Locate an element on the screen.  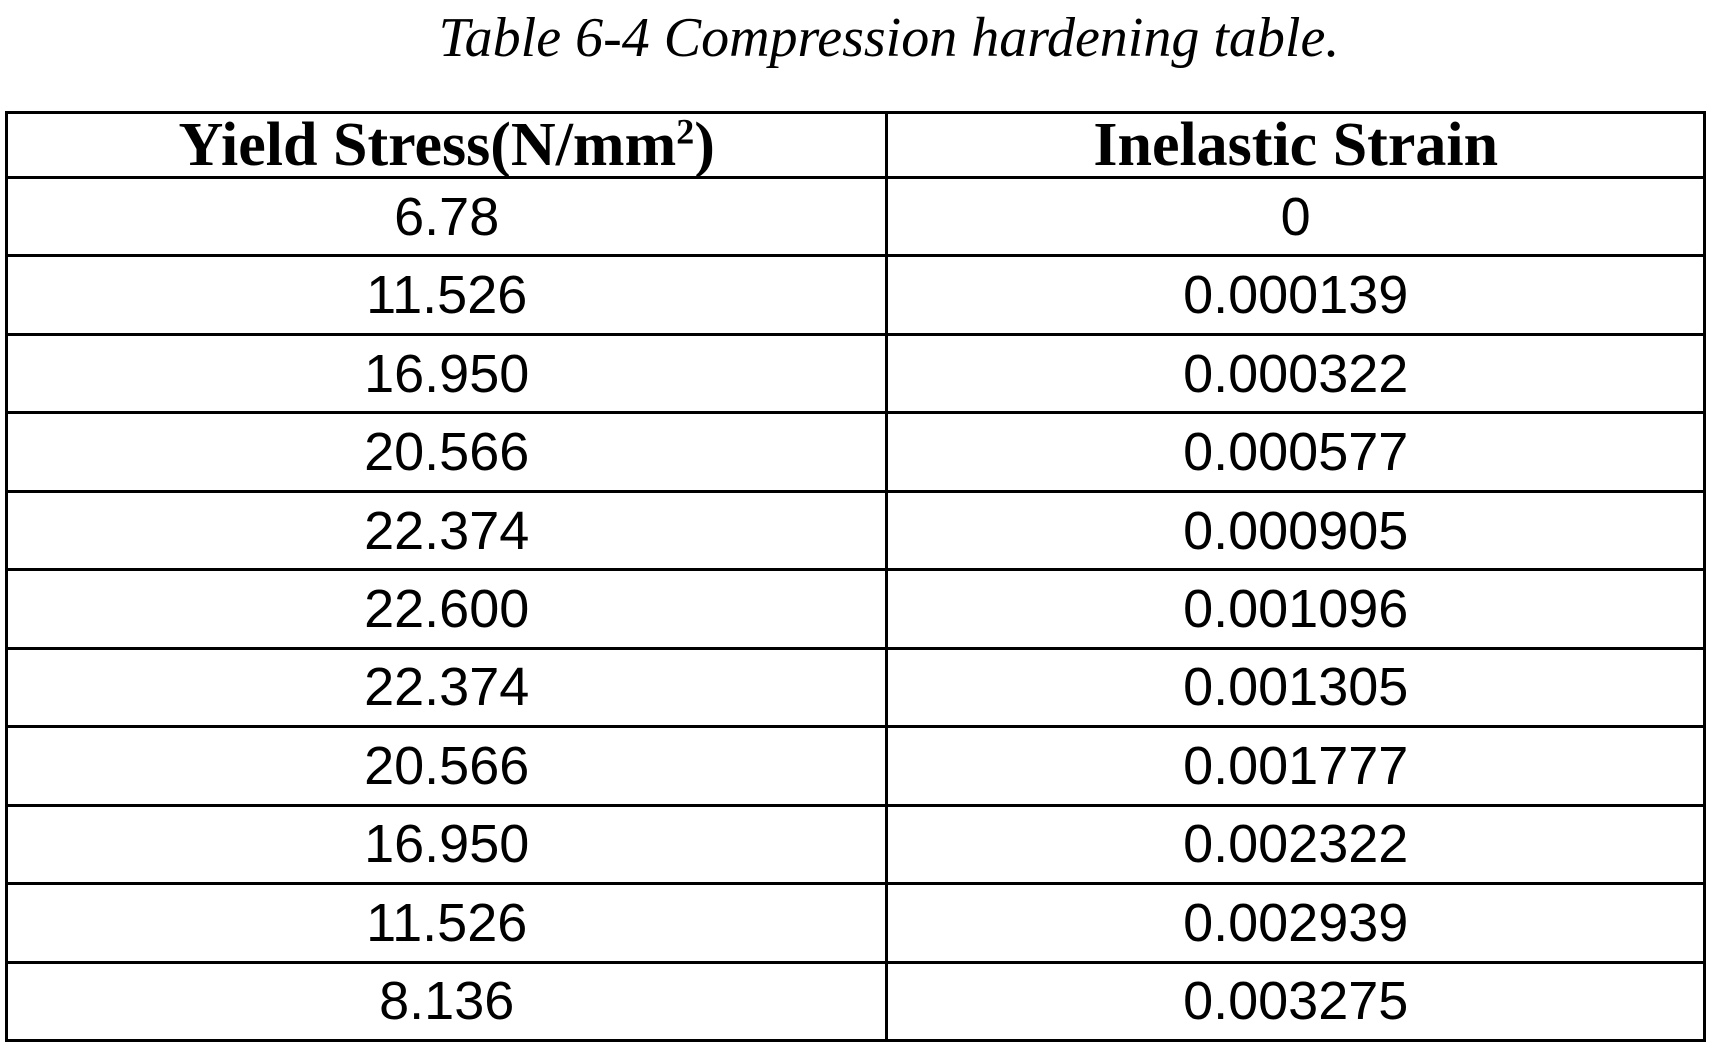
table-row: 8.136 0.003275 is located at coordinates (855, 1001).